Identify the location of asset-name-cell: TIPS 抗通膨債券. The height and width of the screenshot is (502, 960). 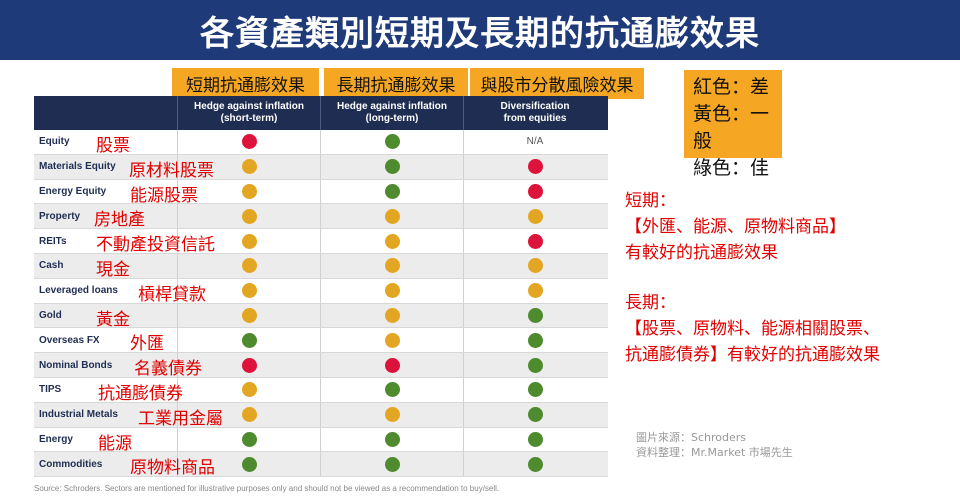
(108, 391).